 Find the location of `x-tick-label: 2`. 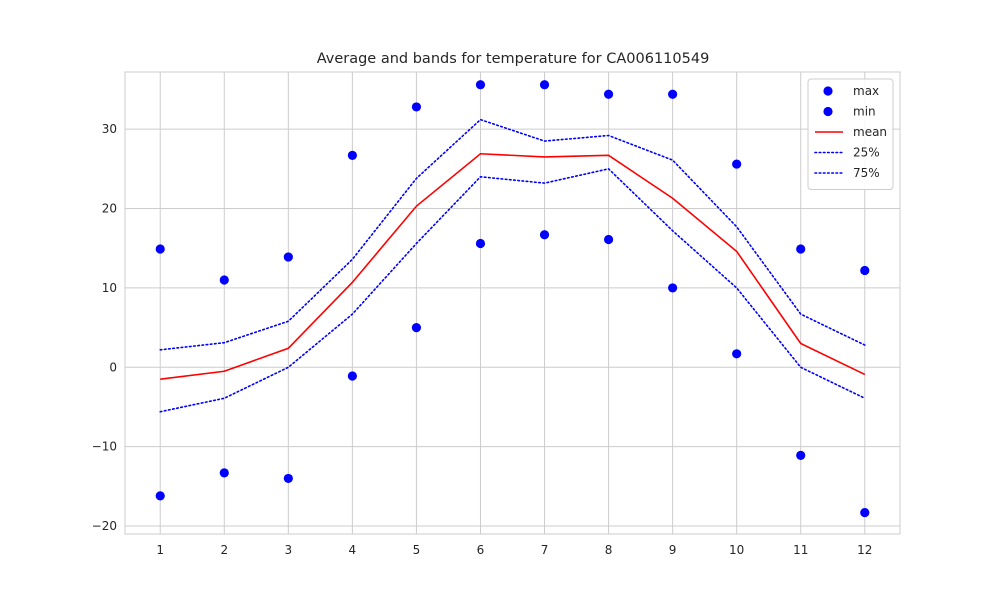

x-tick-label: 2 is located at coordinates (224, 550).